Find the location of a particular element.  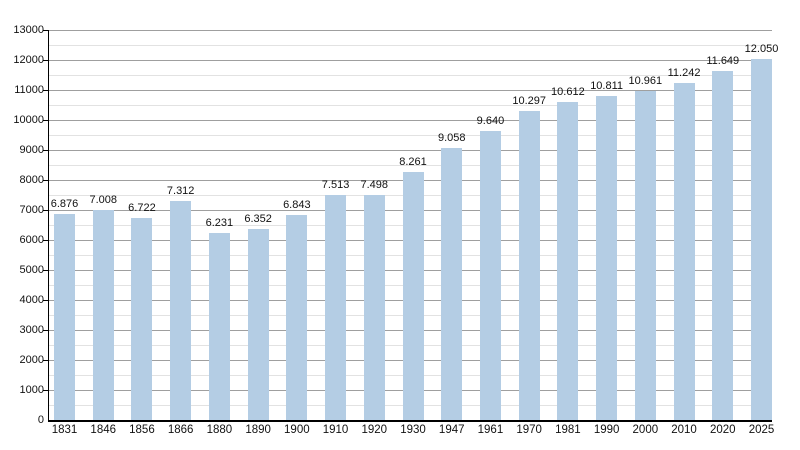

x-tick-label: 1961 is located at coordinates (490, 430).